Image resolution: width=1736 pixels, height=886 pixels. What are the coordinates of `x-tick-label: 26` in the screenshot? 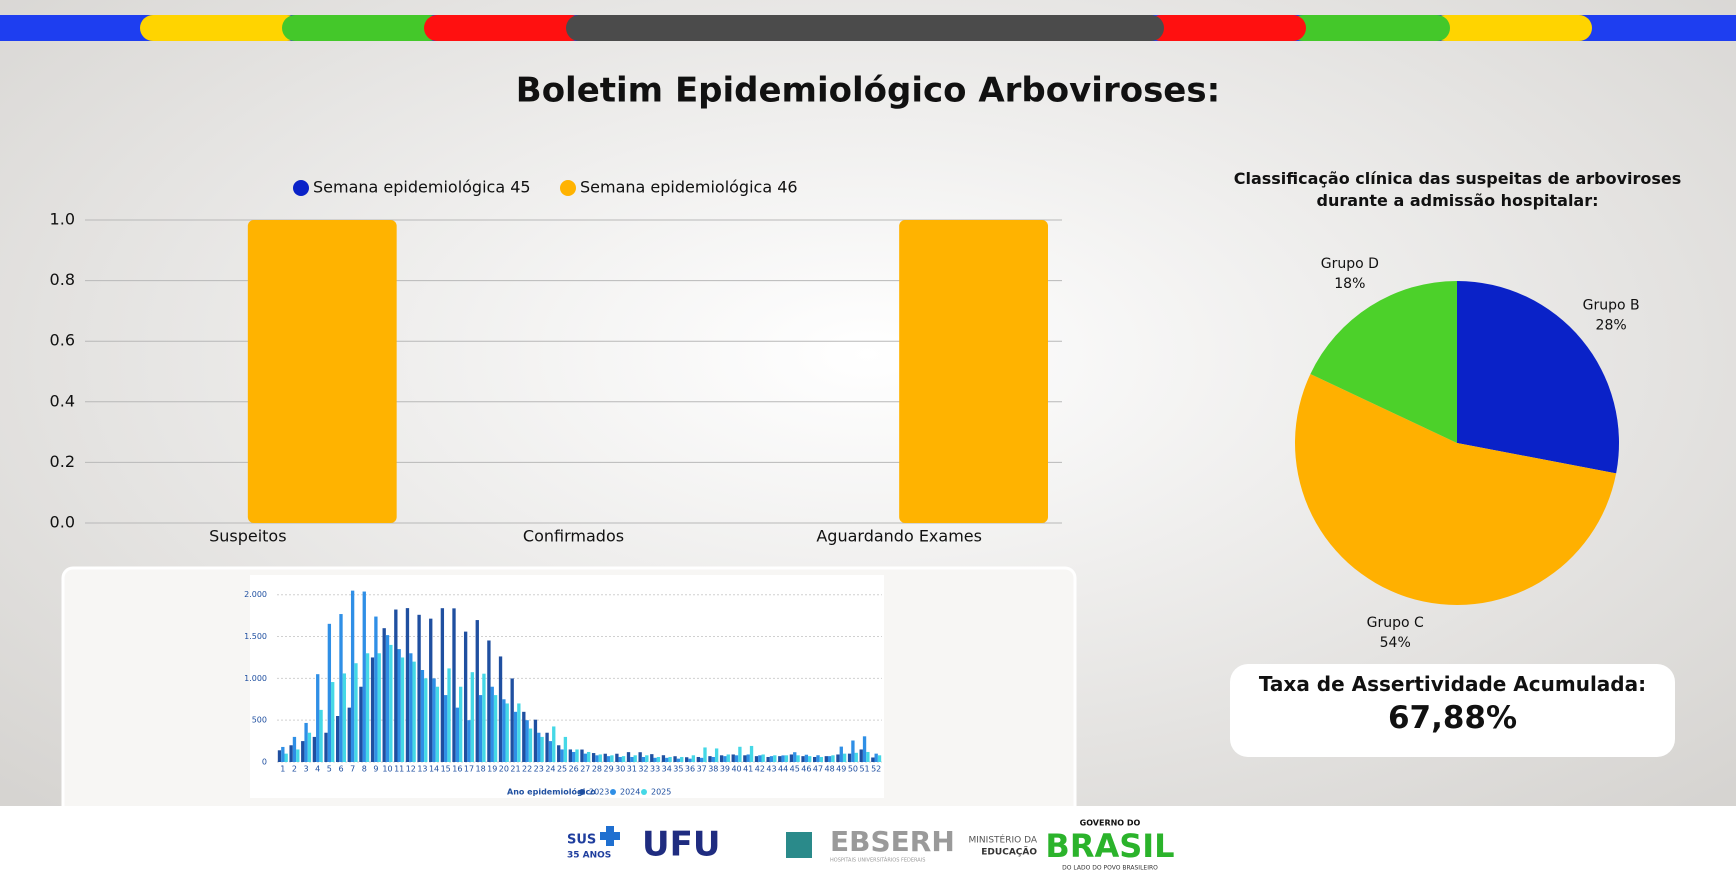 It's located at (574, 769).